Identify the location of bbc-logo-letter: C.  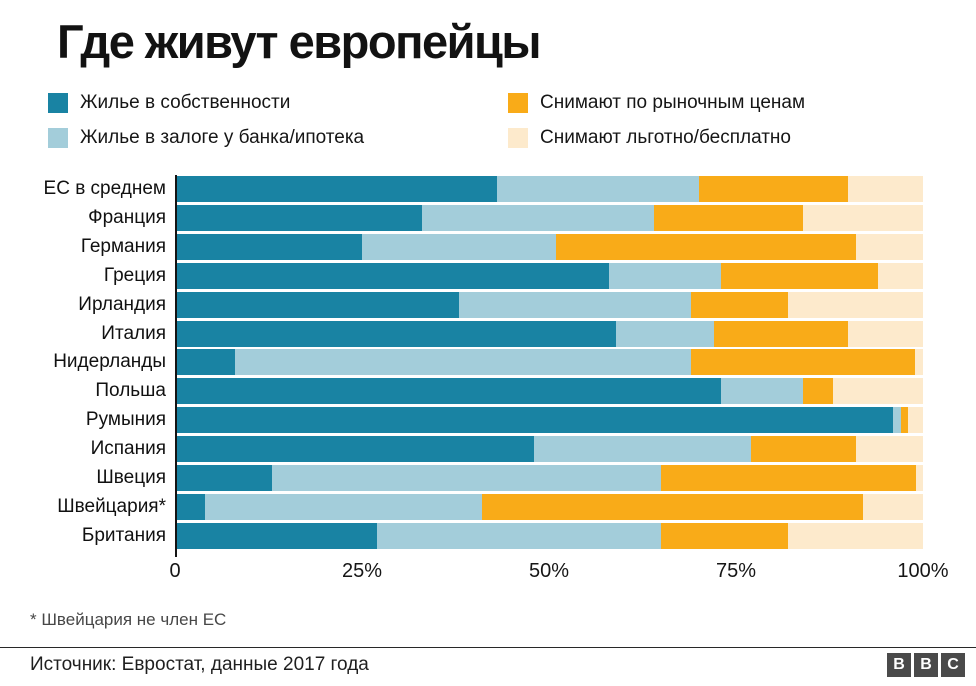
(953, 665).